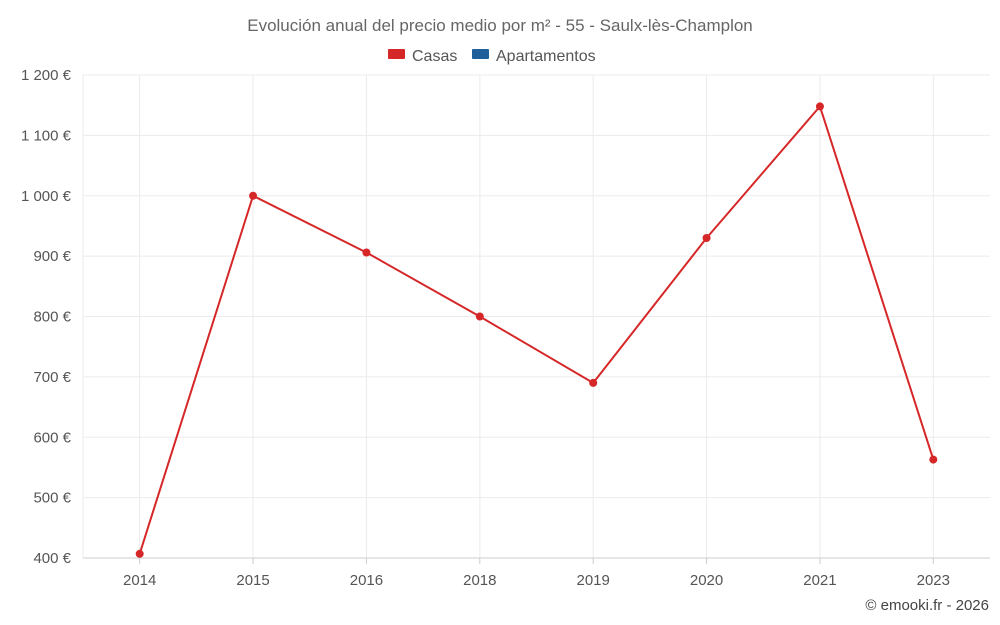 Image resolution: width=1000 pixels, height=625 pixels. What do you see at coordinates (139, 580) in the screenshot?
I see `x-tick-label: 2014` at bounding box center [139, 580].